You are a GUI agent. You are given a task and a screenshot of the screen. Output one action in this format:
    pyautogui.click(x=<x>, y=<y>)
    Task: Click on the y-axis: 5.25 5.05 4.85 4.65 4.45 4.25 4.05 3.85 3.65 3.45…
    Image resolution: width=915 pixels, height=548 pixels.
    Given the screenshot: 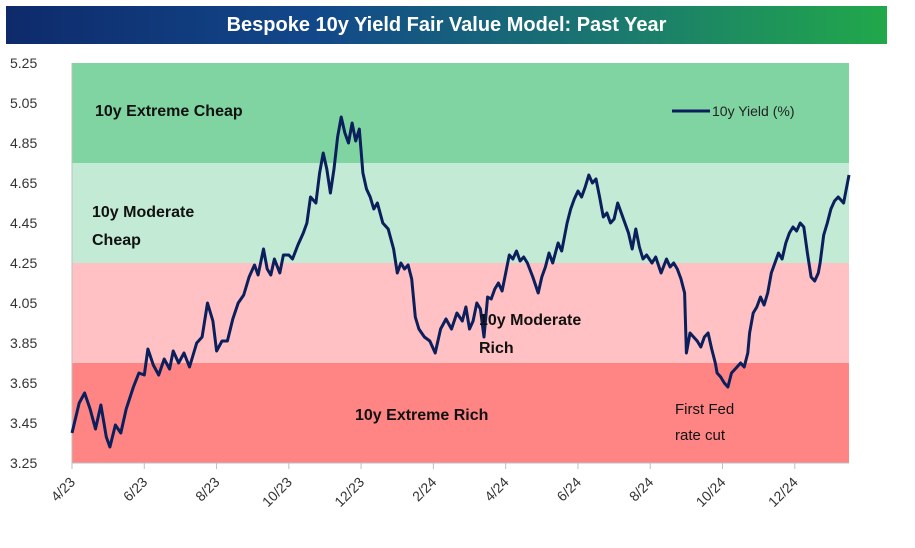 What is the action you would take?
    pyautogui.click(x=41, y=263)
    